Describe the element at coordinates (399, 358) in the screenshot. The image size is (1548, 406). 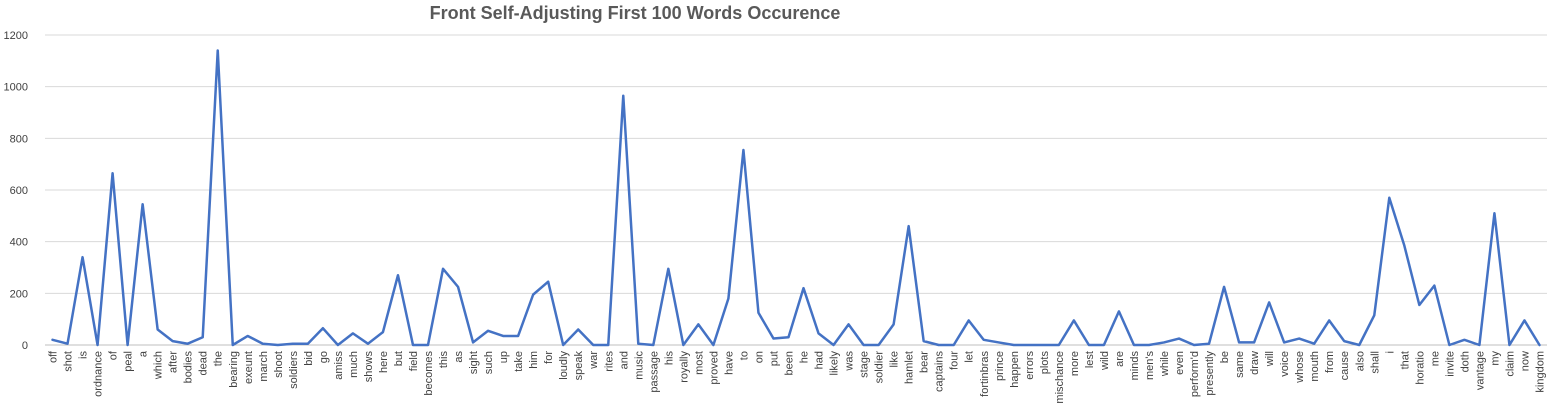
I see `x-tick-label: but` at that location.